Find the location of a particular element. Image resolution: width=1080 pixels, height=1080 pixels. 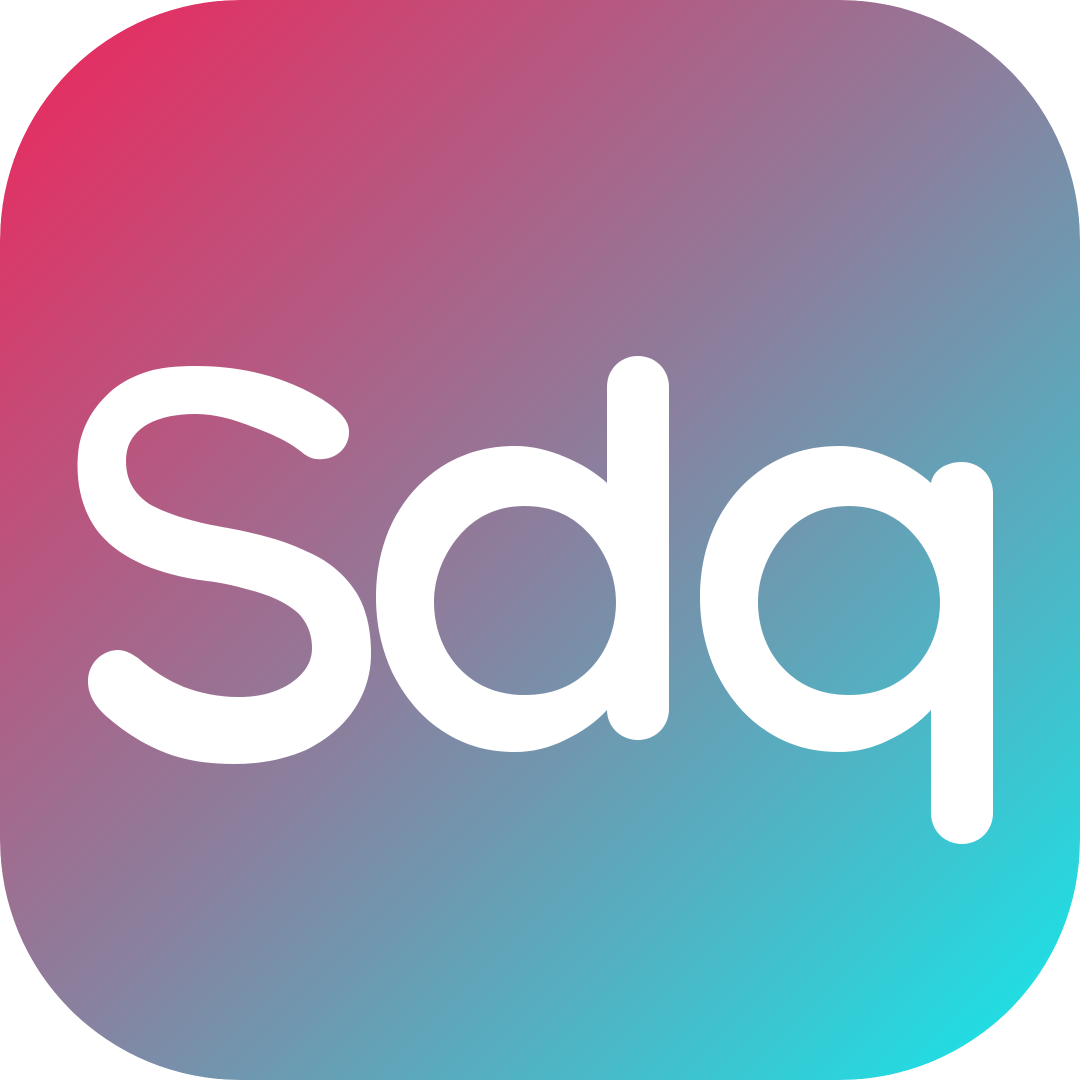

letter-d is located at coordinates (522, 554).